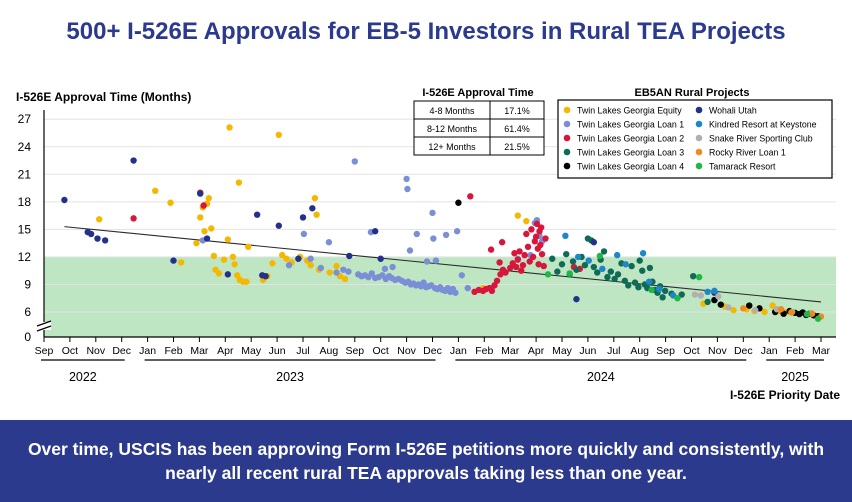  What do you see at coordinates (692, 93) in the screenshot?
I see `legend-title: EB5AN Rural Projects` at bounding box center [692, 93].